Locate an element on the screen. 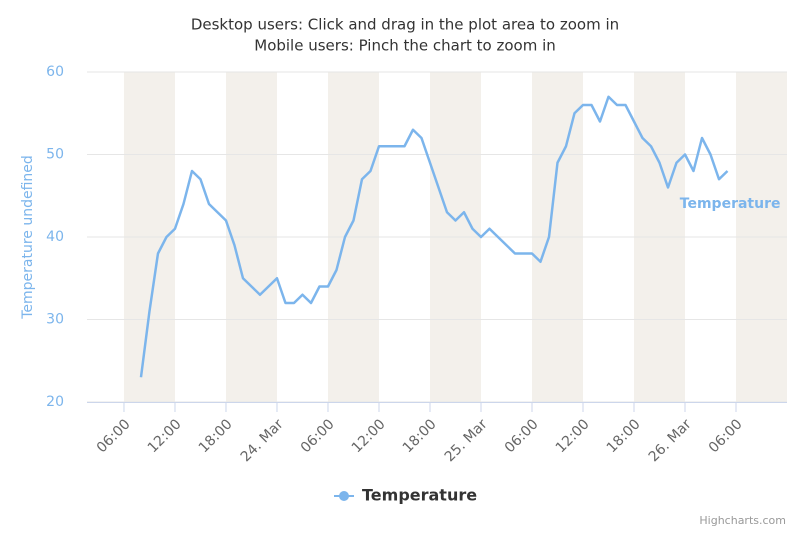  y-tick-label: 60 is located at coordinates (55, 72).